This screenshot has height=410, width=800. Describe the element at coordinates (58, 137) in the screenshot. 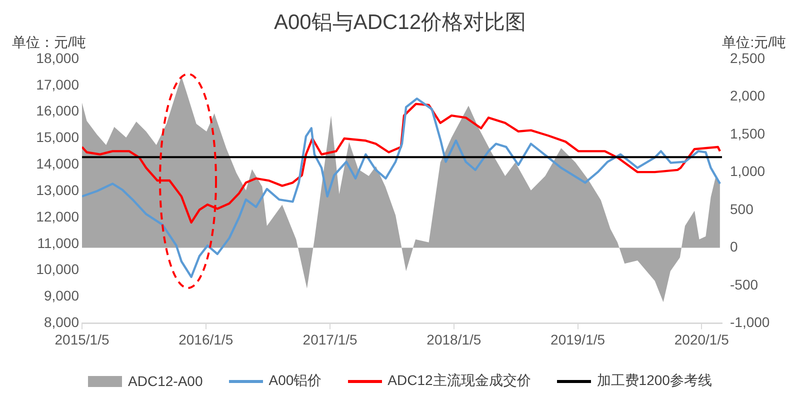

I see `y-tick-label: 15,000` at that location.